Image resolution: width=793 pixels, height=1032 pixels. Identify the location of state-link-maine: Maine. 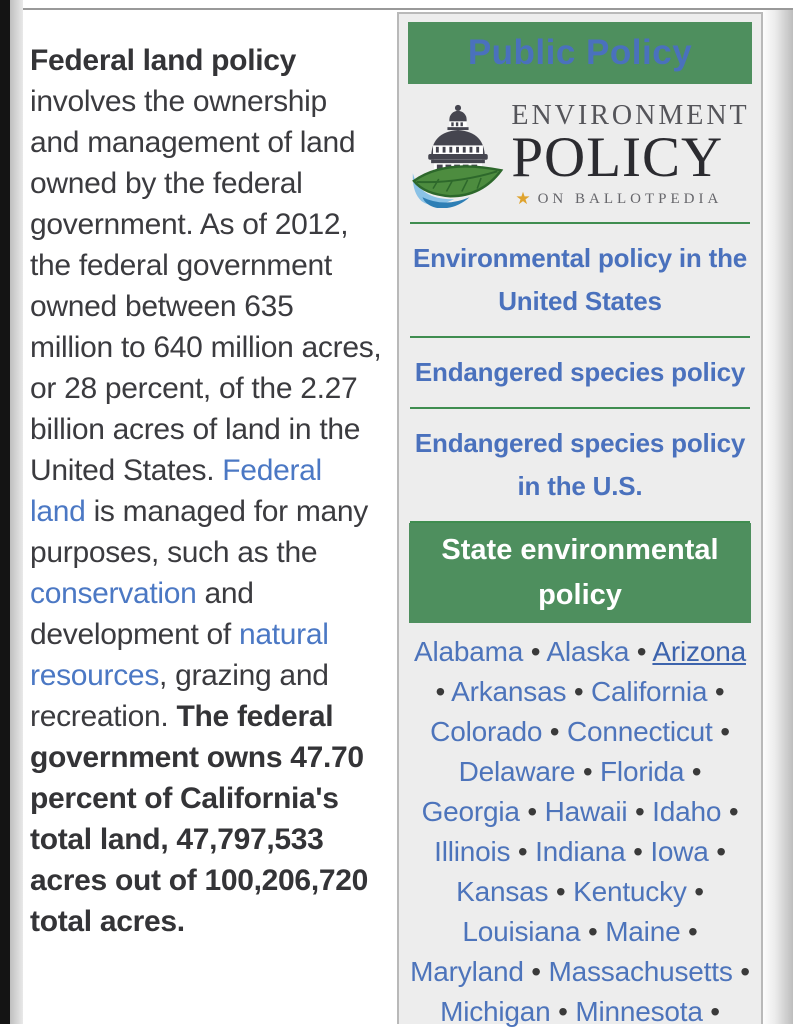
(643, 932).